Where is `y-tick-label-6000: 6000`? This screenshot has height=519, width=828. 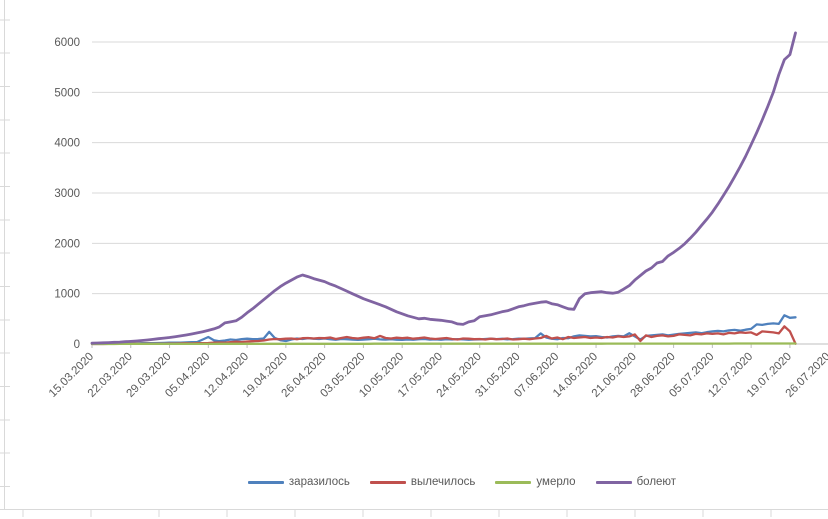
y-tick-label-6000: 6000 is located at coordinates (67, 43).